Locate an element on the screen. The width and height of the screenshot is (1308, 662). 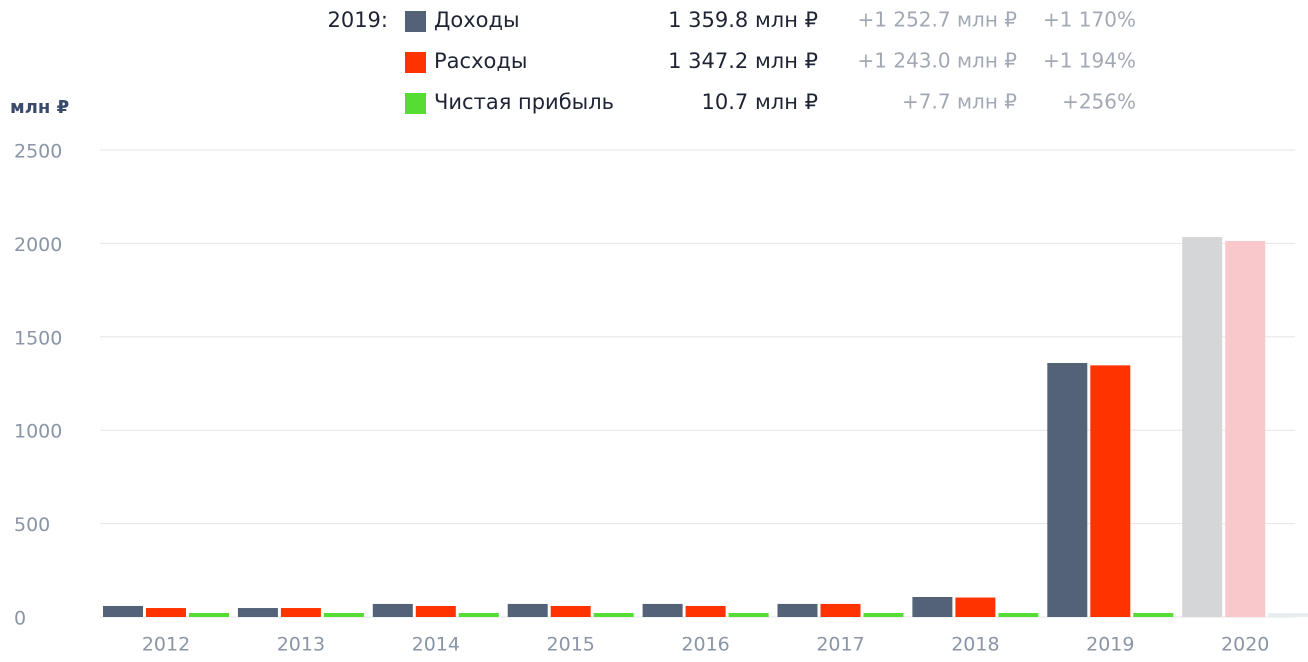
y-tick-label: 1000 is located at coordinates (38, 432).